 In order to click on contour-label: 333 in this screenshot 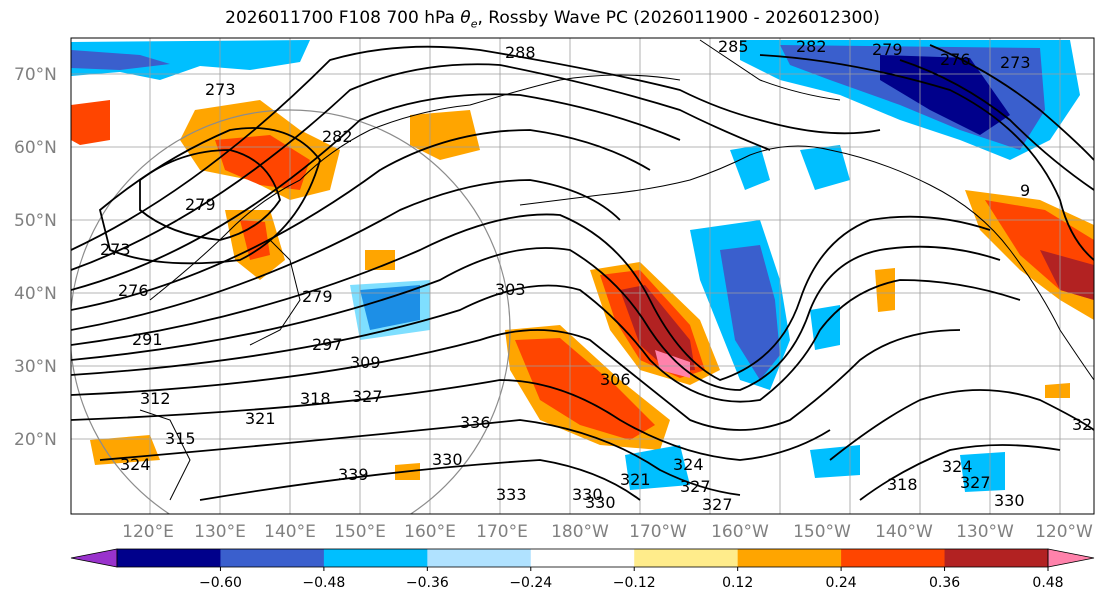, I will do `click(511, 494)`.